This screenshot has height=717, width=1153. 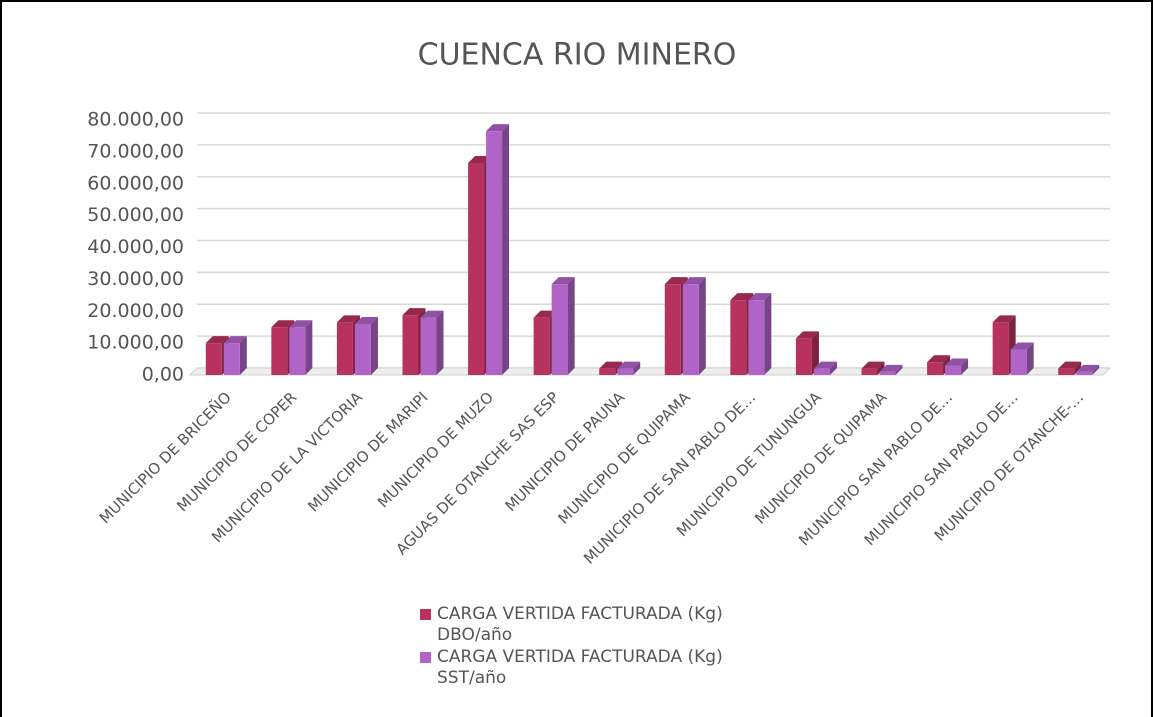 What do you see at coordinates (435, 449) in the screenshot?
I see `x-tick-label: MUNICIPIO DE MUZO` at bounding box center [435, 449].